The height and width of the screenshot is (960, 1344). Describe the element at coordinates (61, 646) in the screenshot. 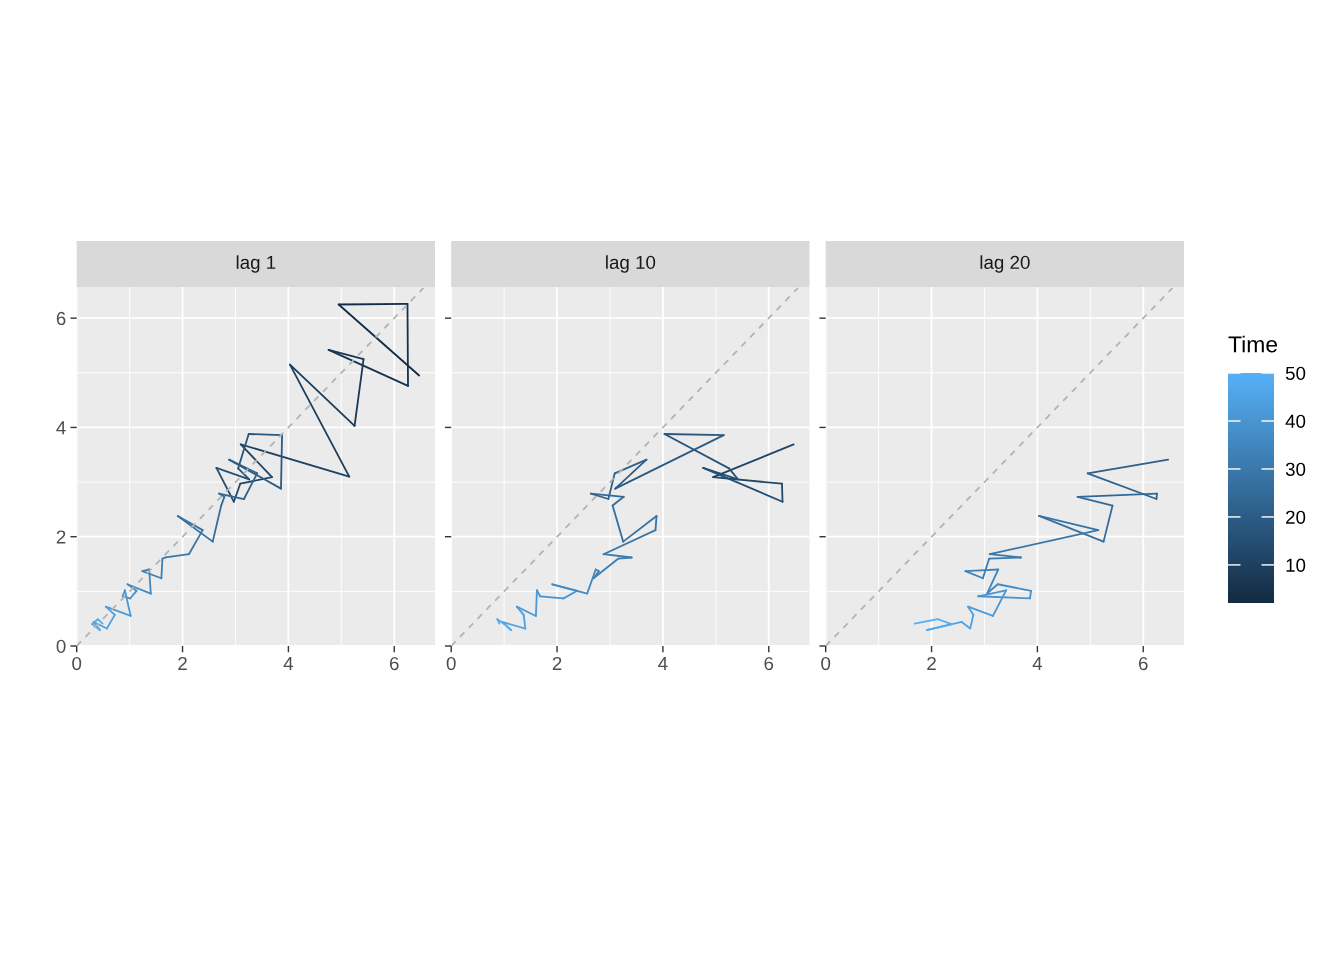

I see `y-tick-label: 0` at that location.